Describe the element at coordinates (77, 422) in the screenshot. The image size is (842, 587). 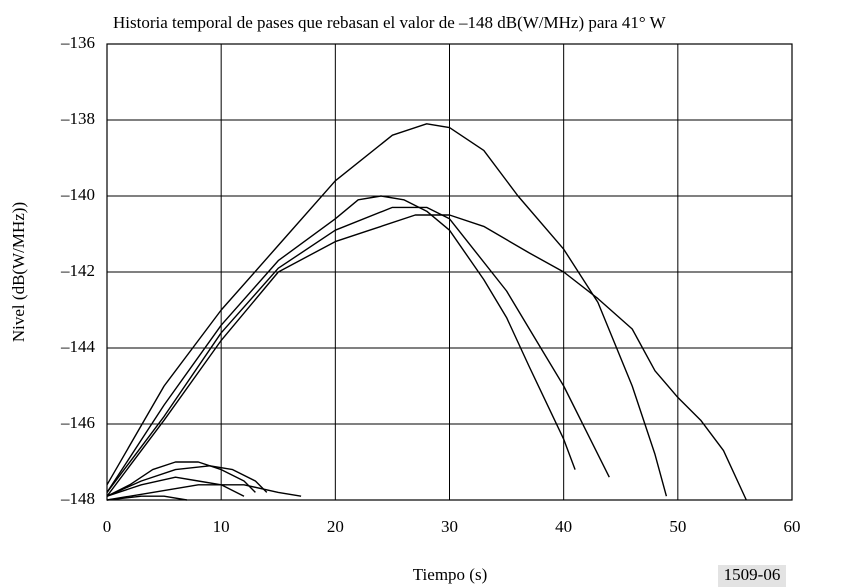
I see `y-tick-label: –146` at that location.